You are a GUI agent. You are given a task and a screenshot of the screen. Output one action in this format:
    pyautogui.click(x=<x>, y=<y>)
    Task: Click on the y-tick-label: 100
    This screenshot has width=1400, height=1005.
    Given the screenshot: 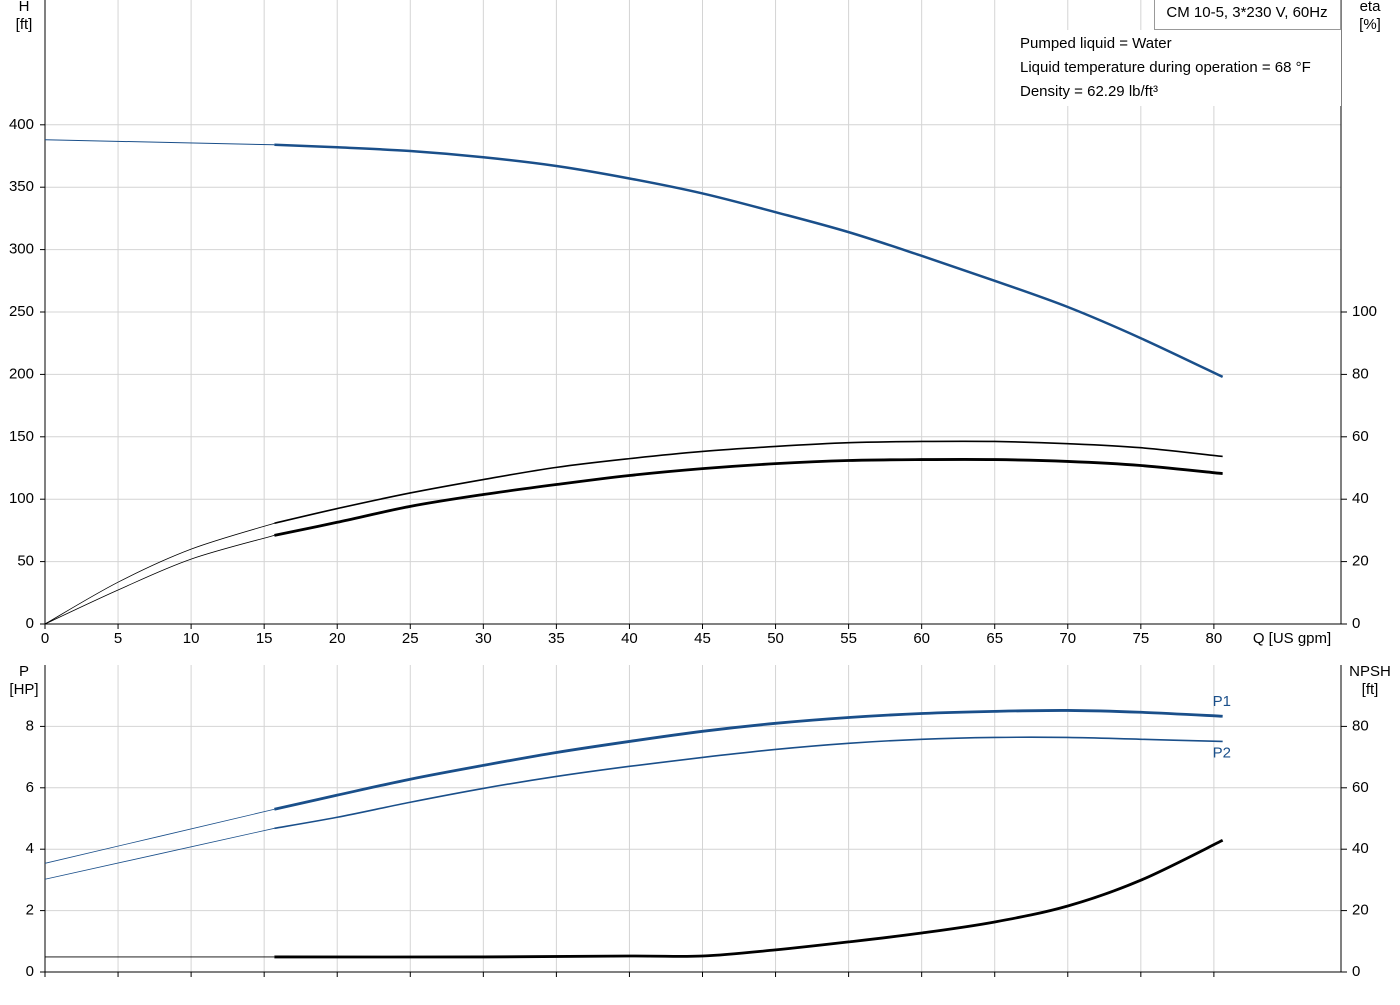 What is the action you would take?
    pyautogui.click(x=21, y=498)
    